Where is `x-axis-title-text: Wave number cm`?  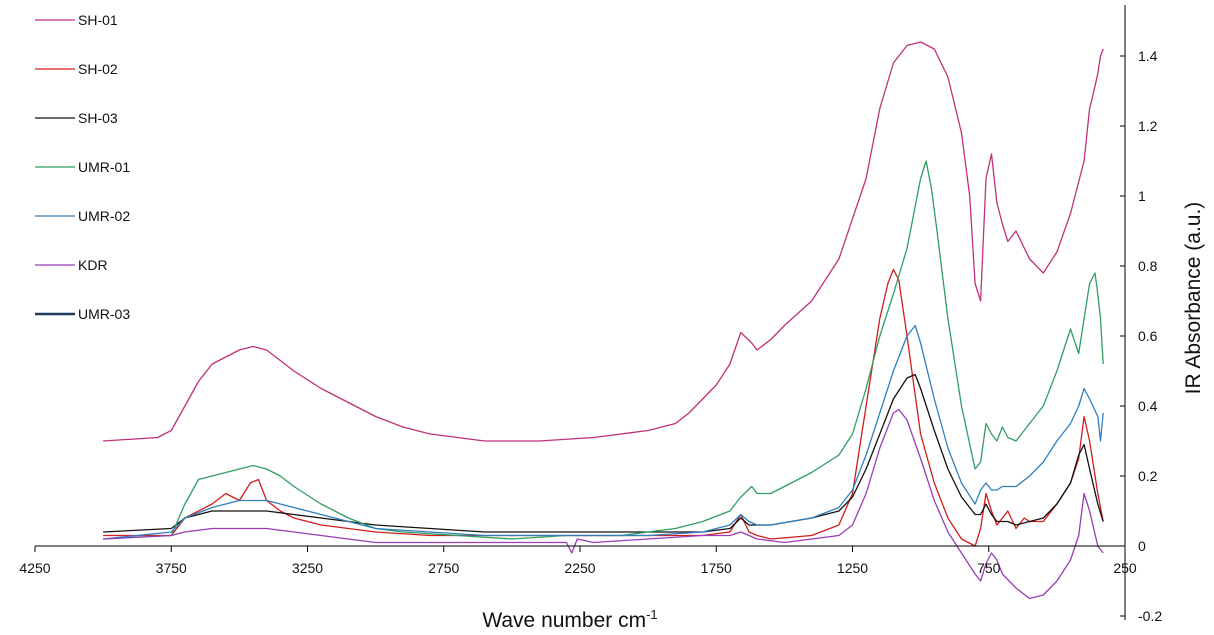
x-axis-title-text: Wave number cm is located at coordinates (564, 620).